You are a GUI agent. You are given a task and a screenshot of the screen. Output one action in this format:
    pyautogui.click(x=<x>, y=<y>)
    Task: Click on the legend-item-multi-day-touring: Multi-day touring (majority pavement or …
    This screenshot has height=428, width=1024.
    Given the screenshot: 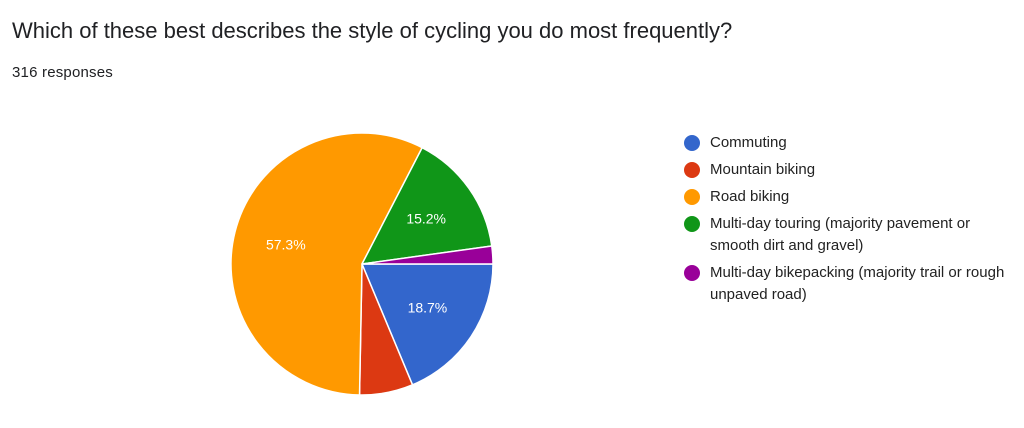 What is the action you would take?
    pyautogui.click(x=852, y=235)
    